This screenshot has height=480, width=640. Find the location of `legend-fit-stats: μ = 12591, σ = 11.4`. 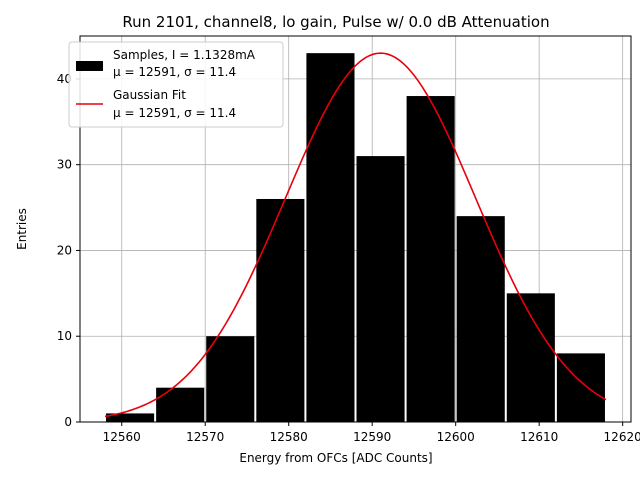

legend-fit-stats: μ = 12591, σ = 11.4 is located at coordinates (174, 113).